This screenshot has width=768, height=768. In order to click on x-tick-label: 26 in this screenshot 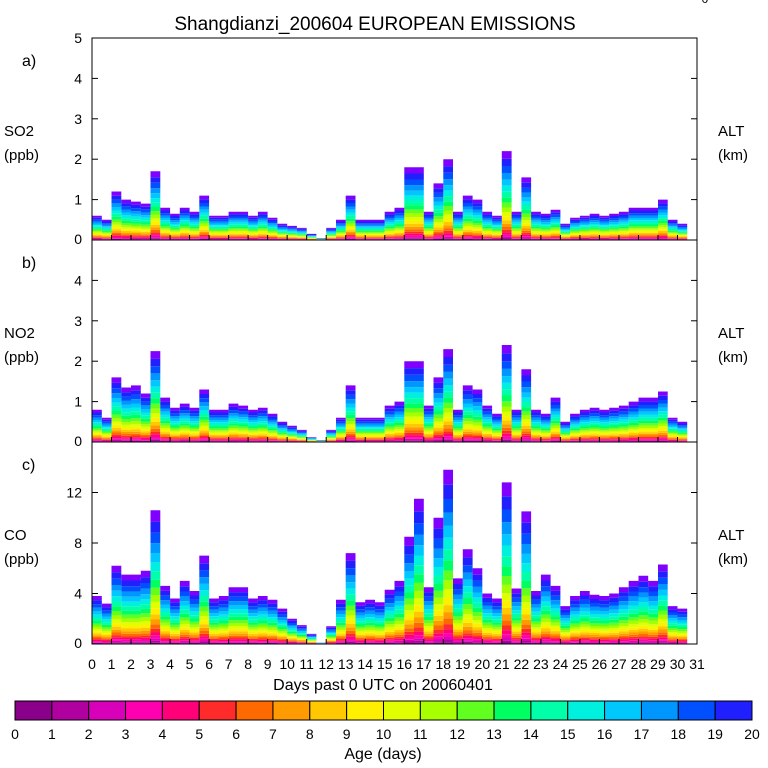, I will do `click(600, 664)`.